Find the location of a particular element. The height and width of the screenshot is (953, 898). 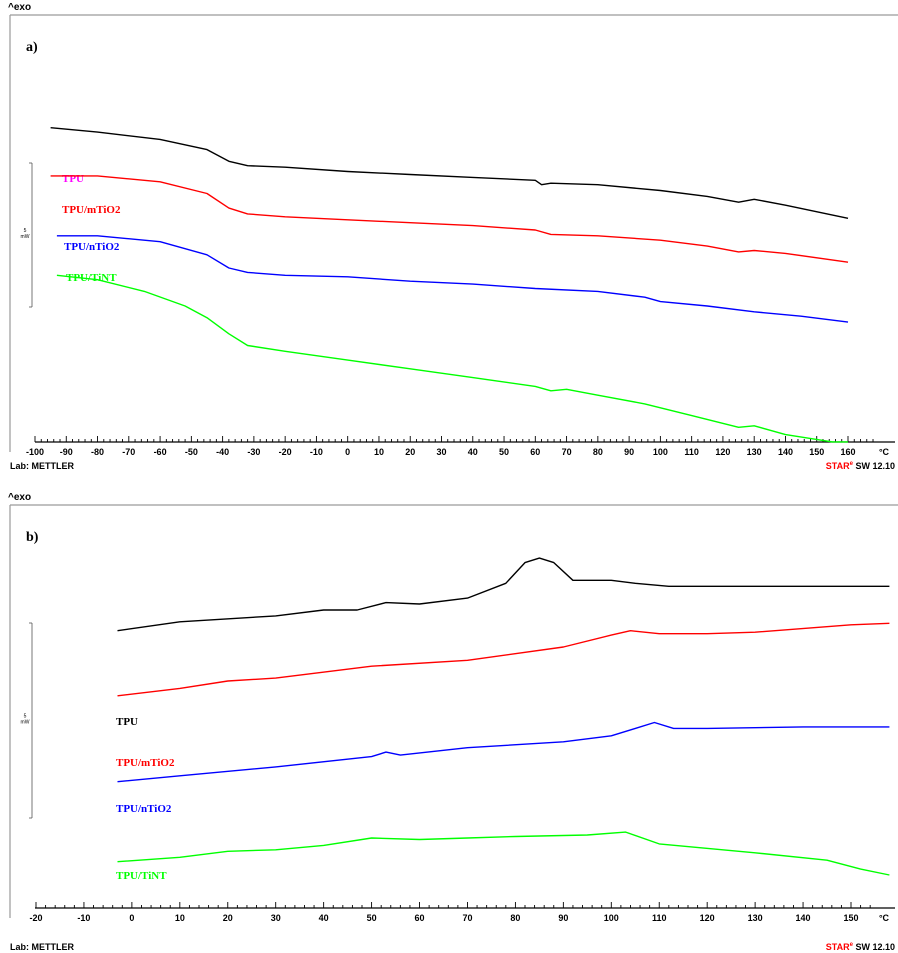

x-tick-label: -60 is located at coordinates (160, 452).